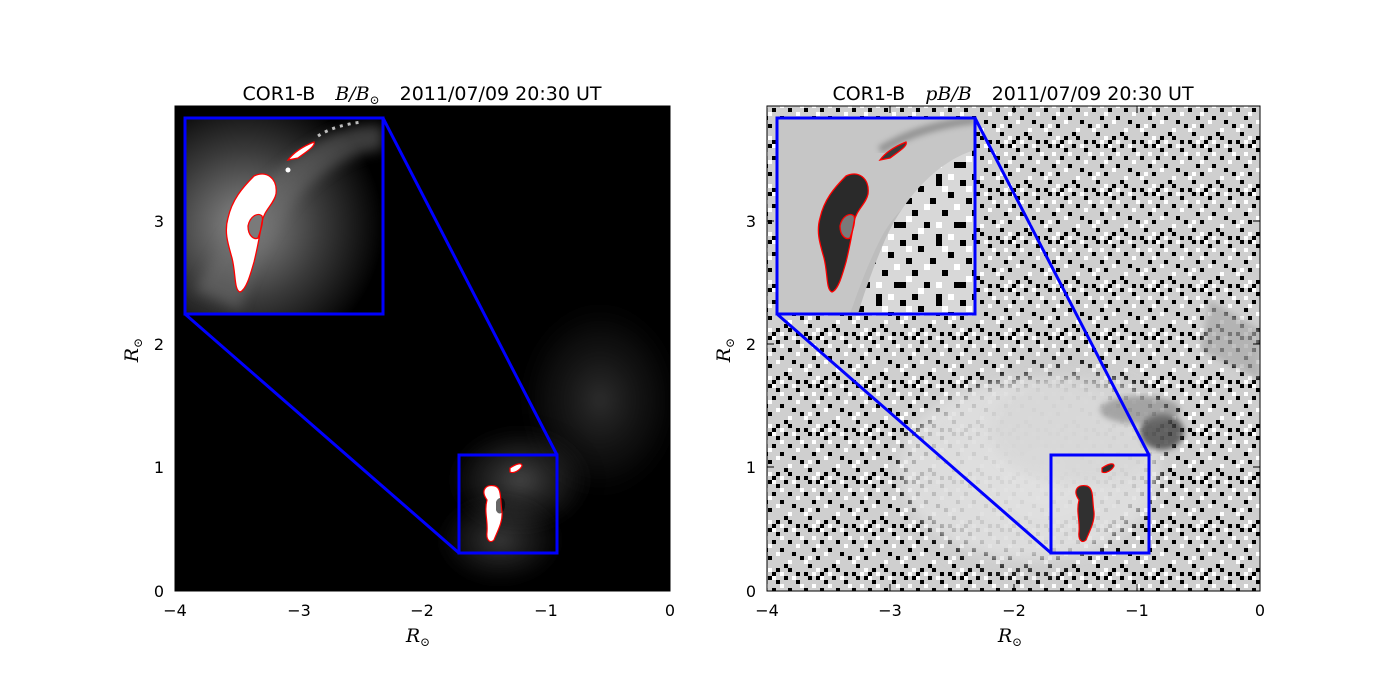 The image size is (1400, 698). What do you see at coordinates (1012, 94) in the screenshot?
I see `right-title: COR1-B pB/B 2011/07/09 20:30 UT` at bounding box center [1012, 94].